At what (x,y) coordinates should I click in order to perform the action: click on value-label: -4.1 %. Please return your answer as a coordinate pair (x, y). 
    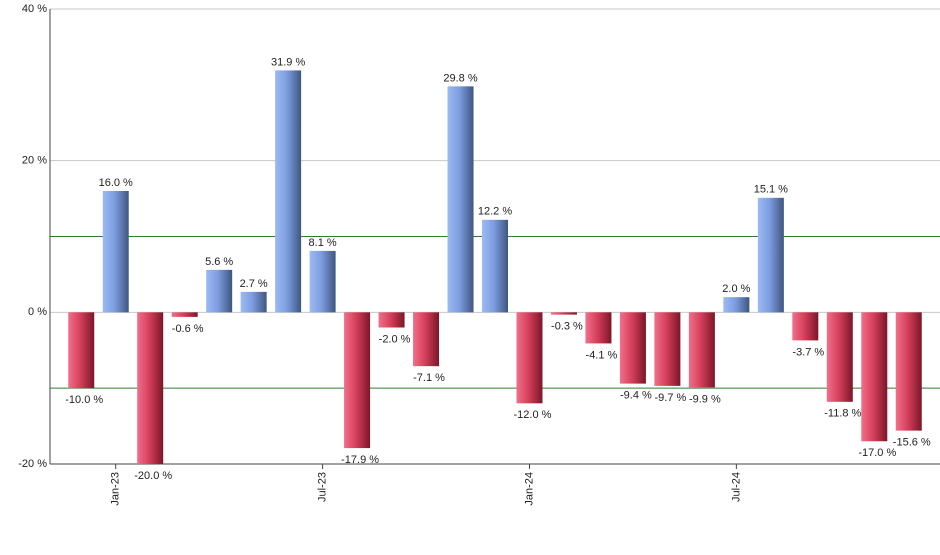
    Looking at the image, I should click on (602, 355).